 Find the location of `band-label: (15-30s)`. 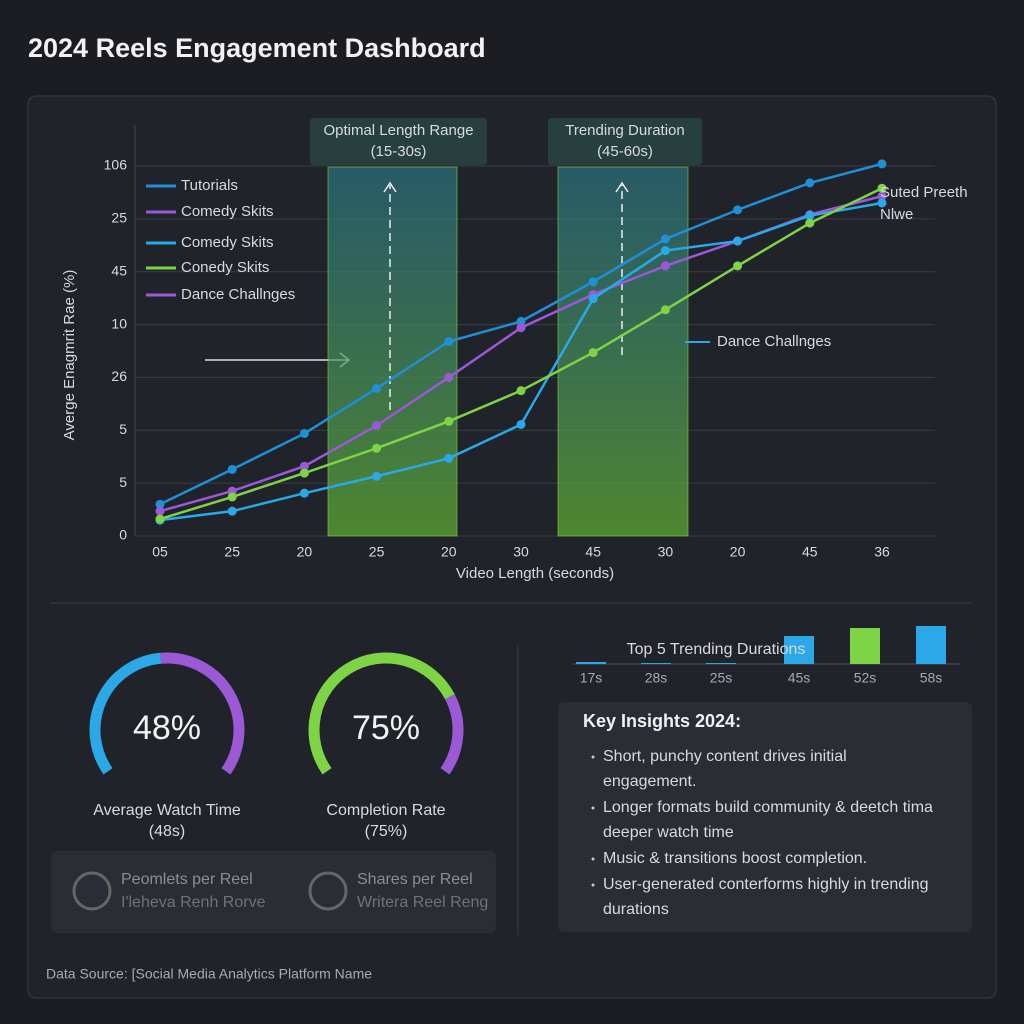

band-label: (15-30s) is located at coordinates (399, 151).